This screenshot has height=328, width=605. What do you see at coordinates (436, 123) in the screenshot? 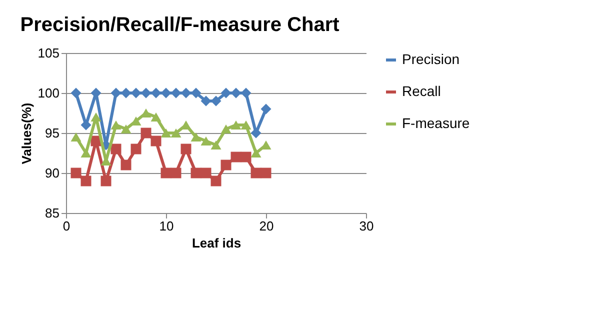
I see `legend-label: F-measure` at bounding box center [436, 123].